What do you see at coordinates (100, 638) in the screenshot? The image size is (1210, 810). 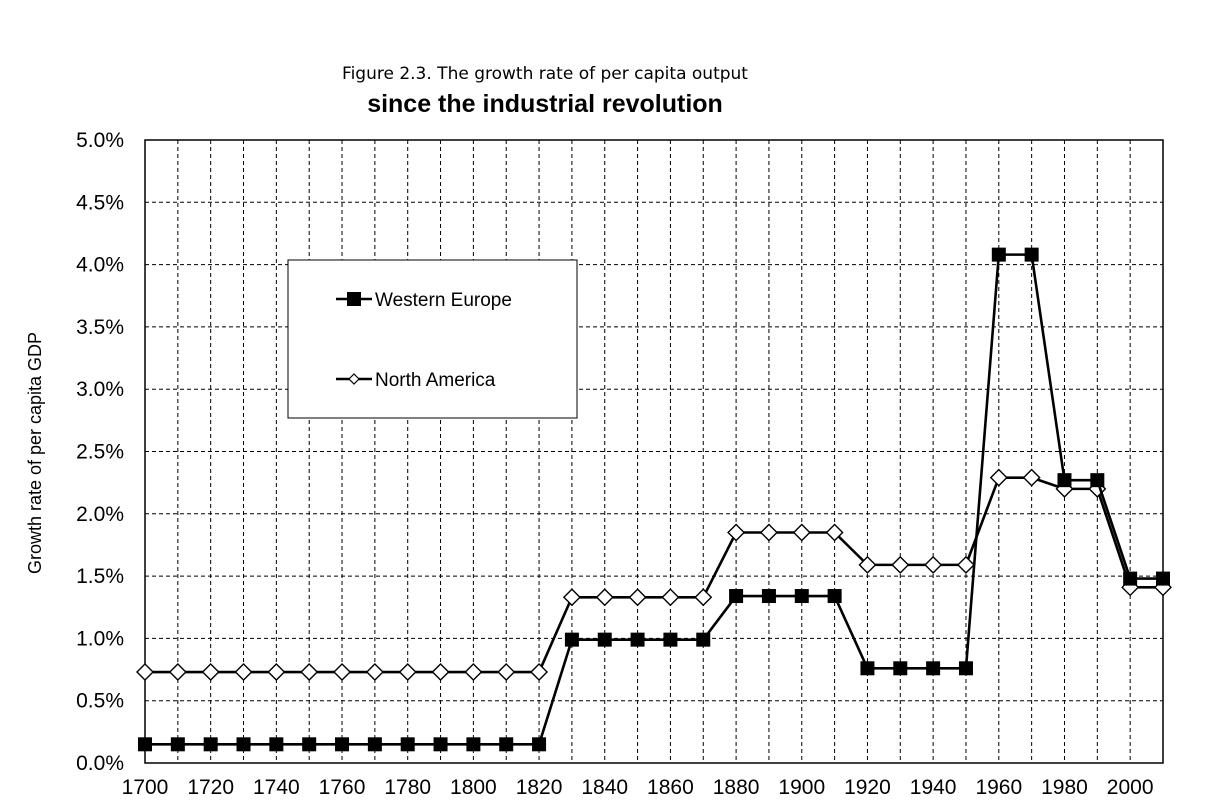 I see `y-tick-label: 1.0%` at bounding box center [100, 638].